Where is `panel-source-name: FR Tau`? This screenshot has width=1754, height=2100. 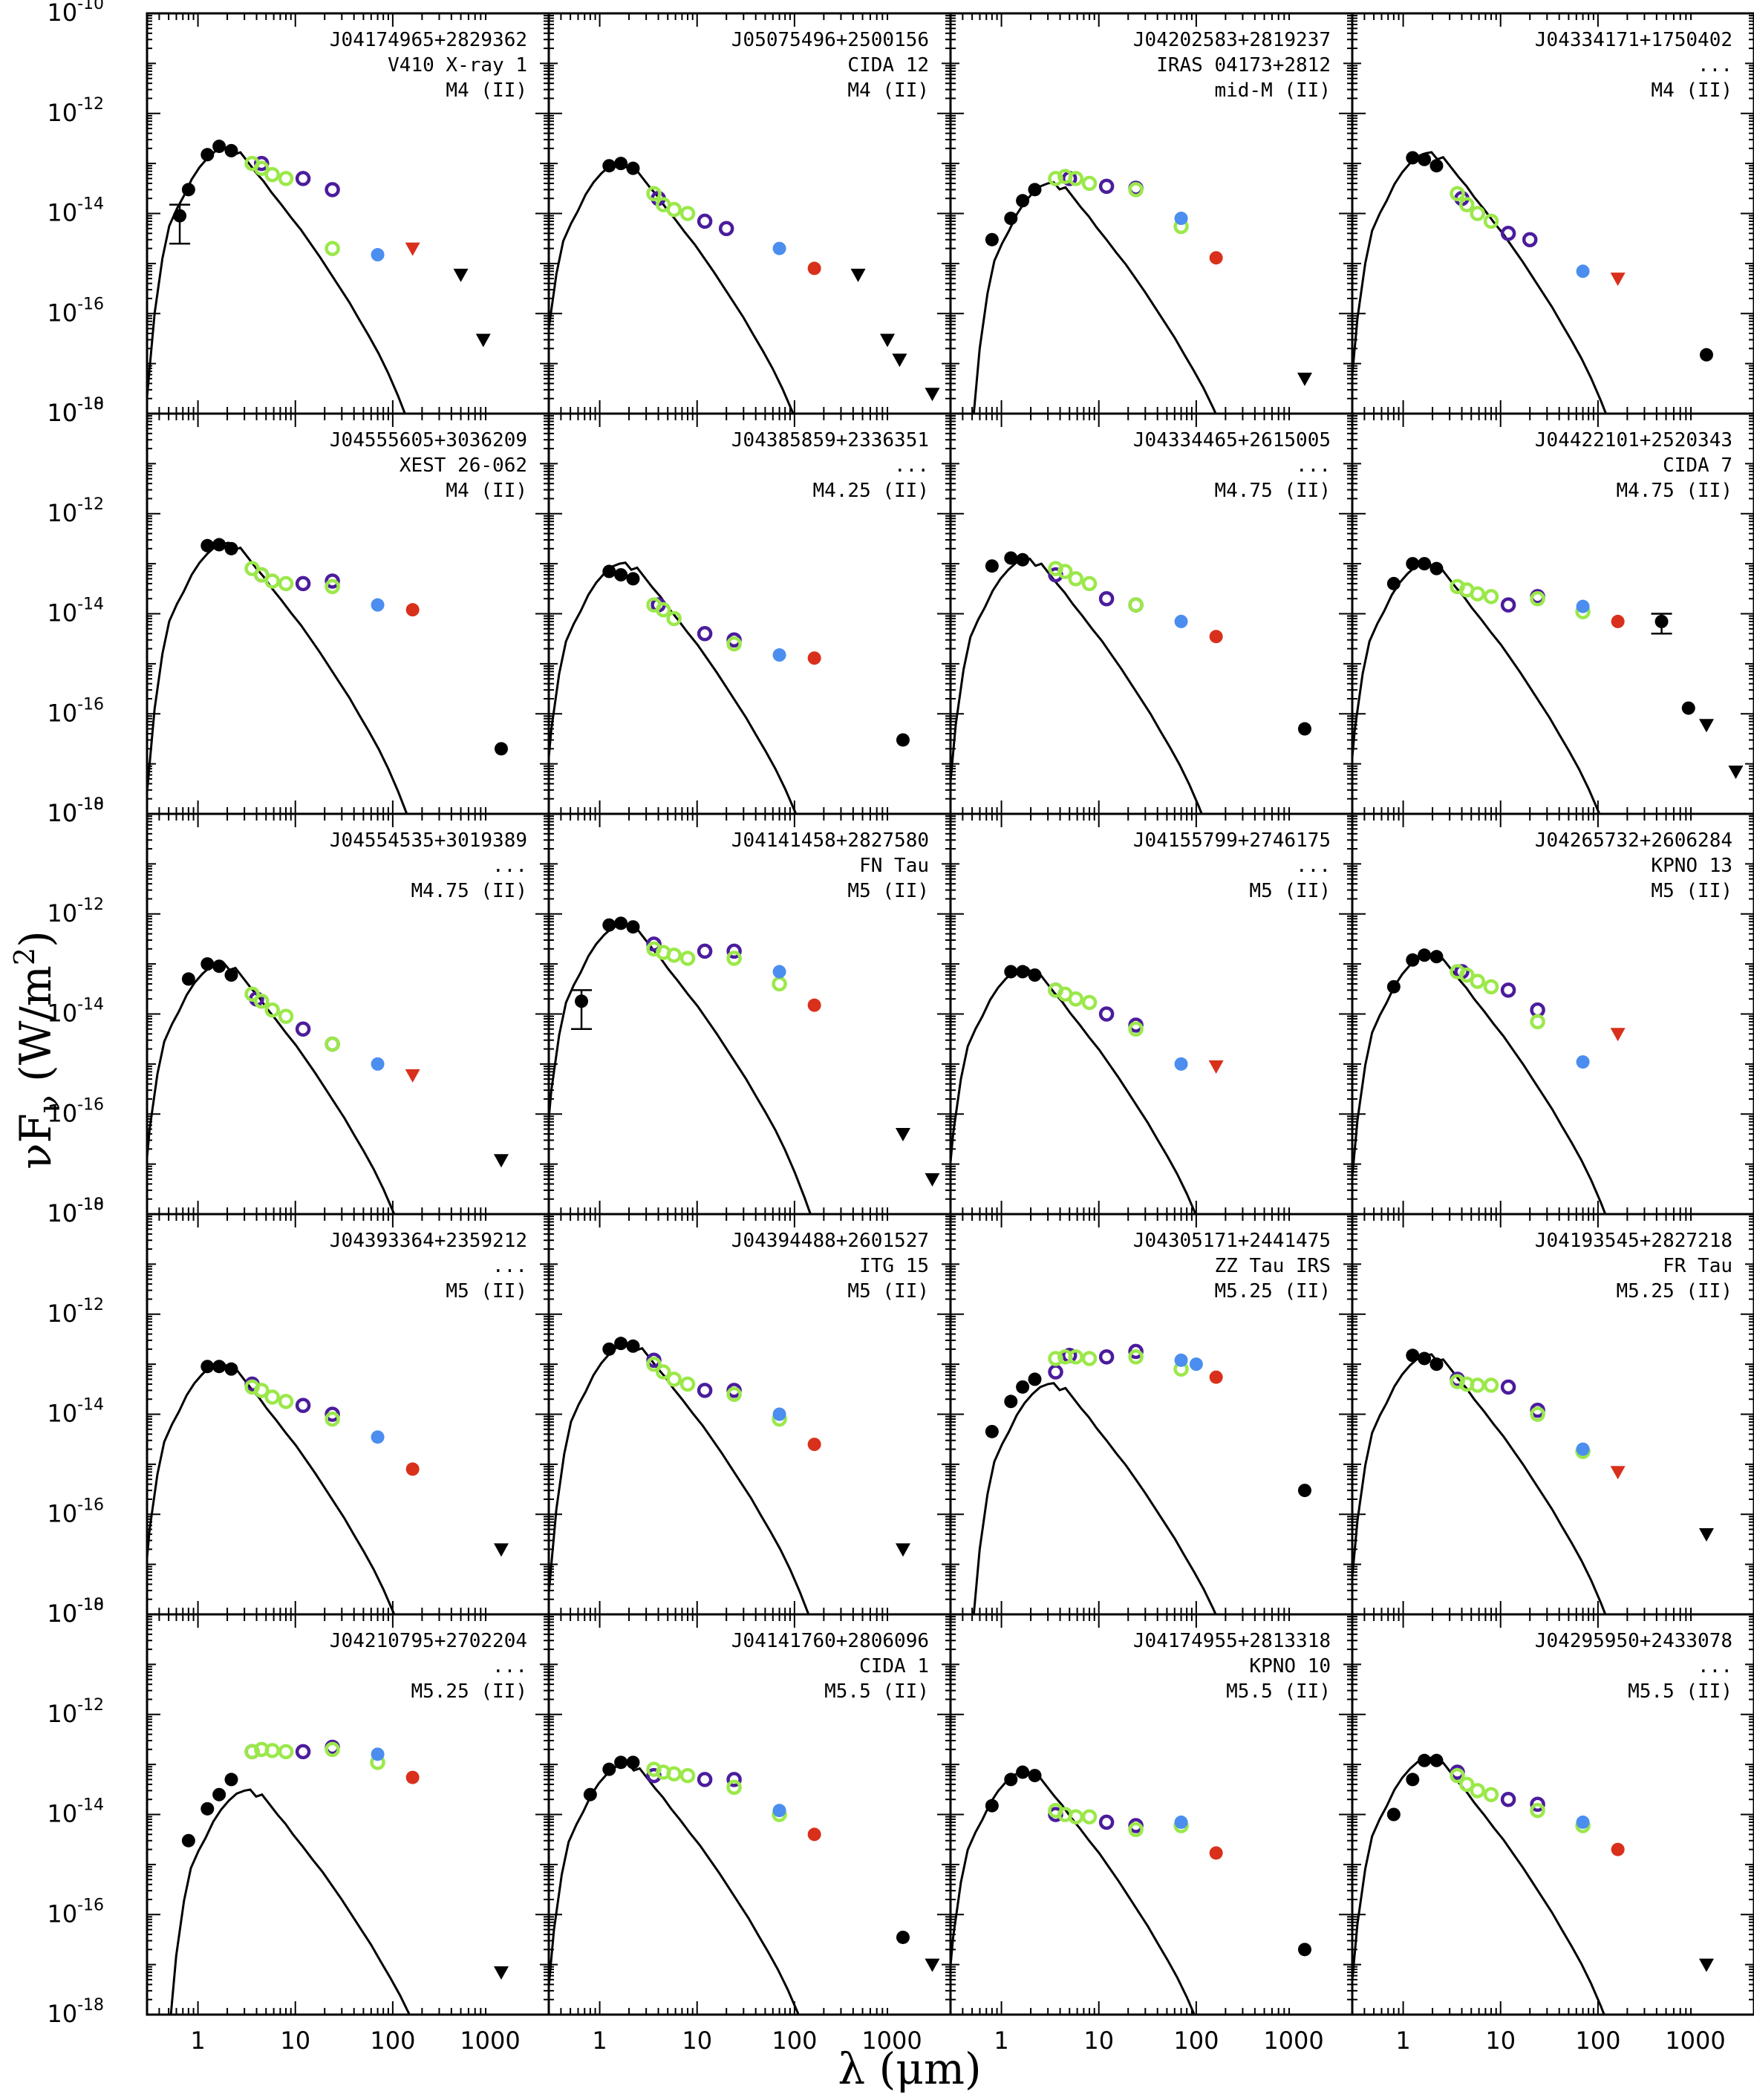
panel-source-name: FR Tau is located at coordinates (1697, 1266).